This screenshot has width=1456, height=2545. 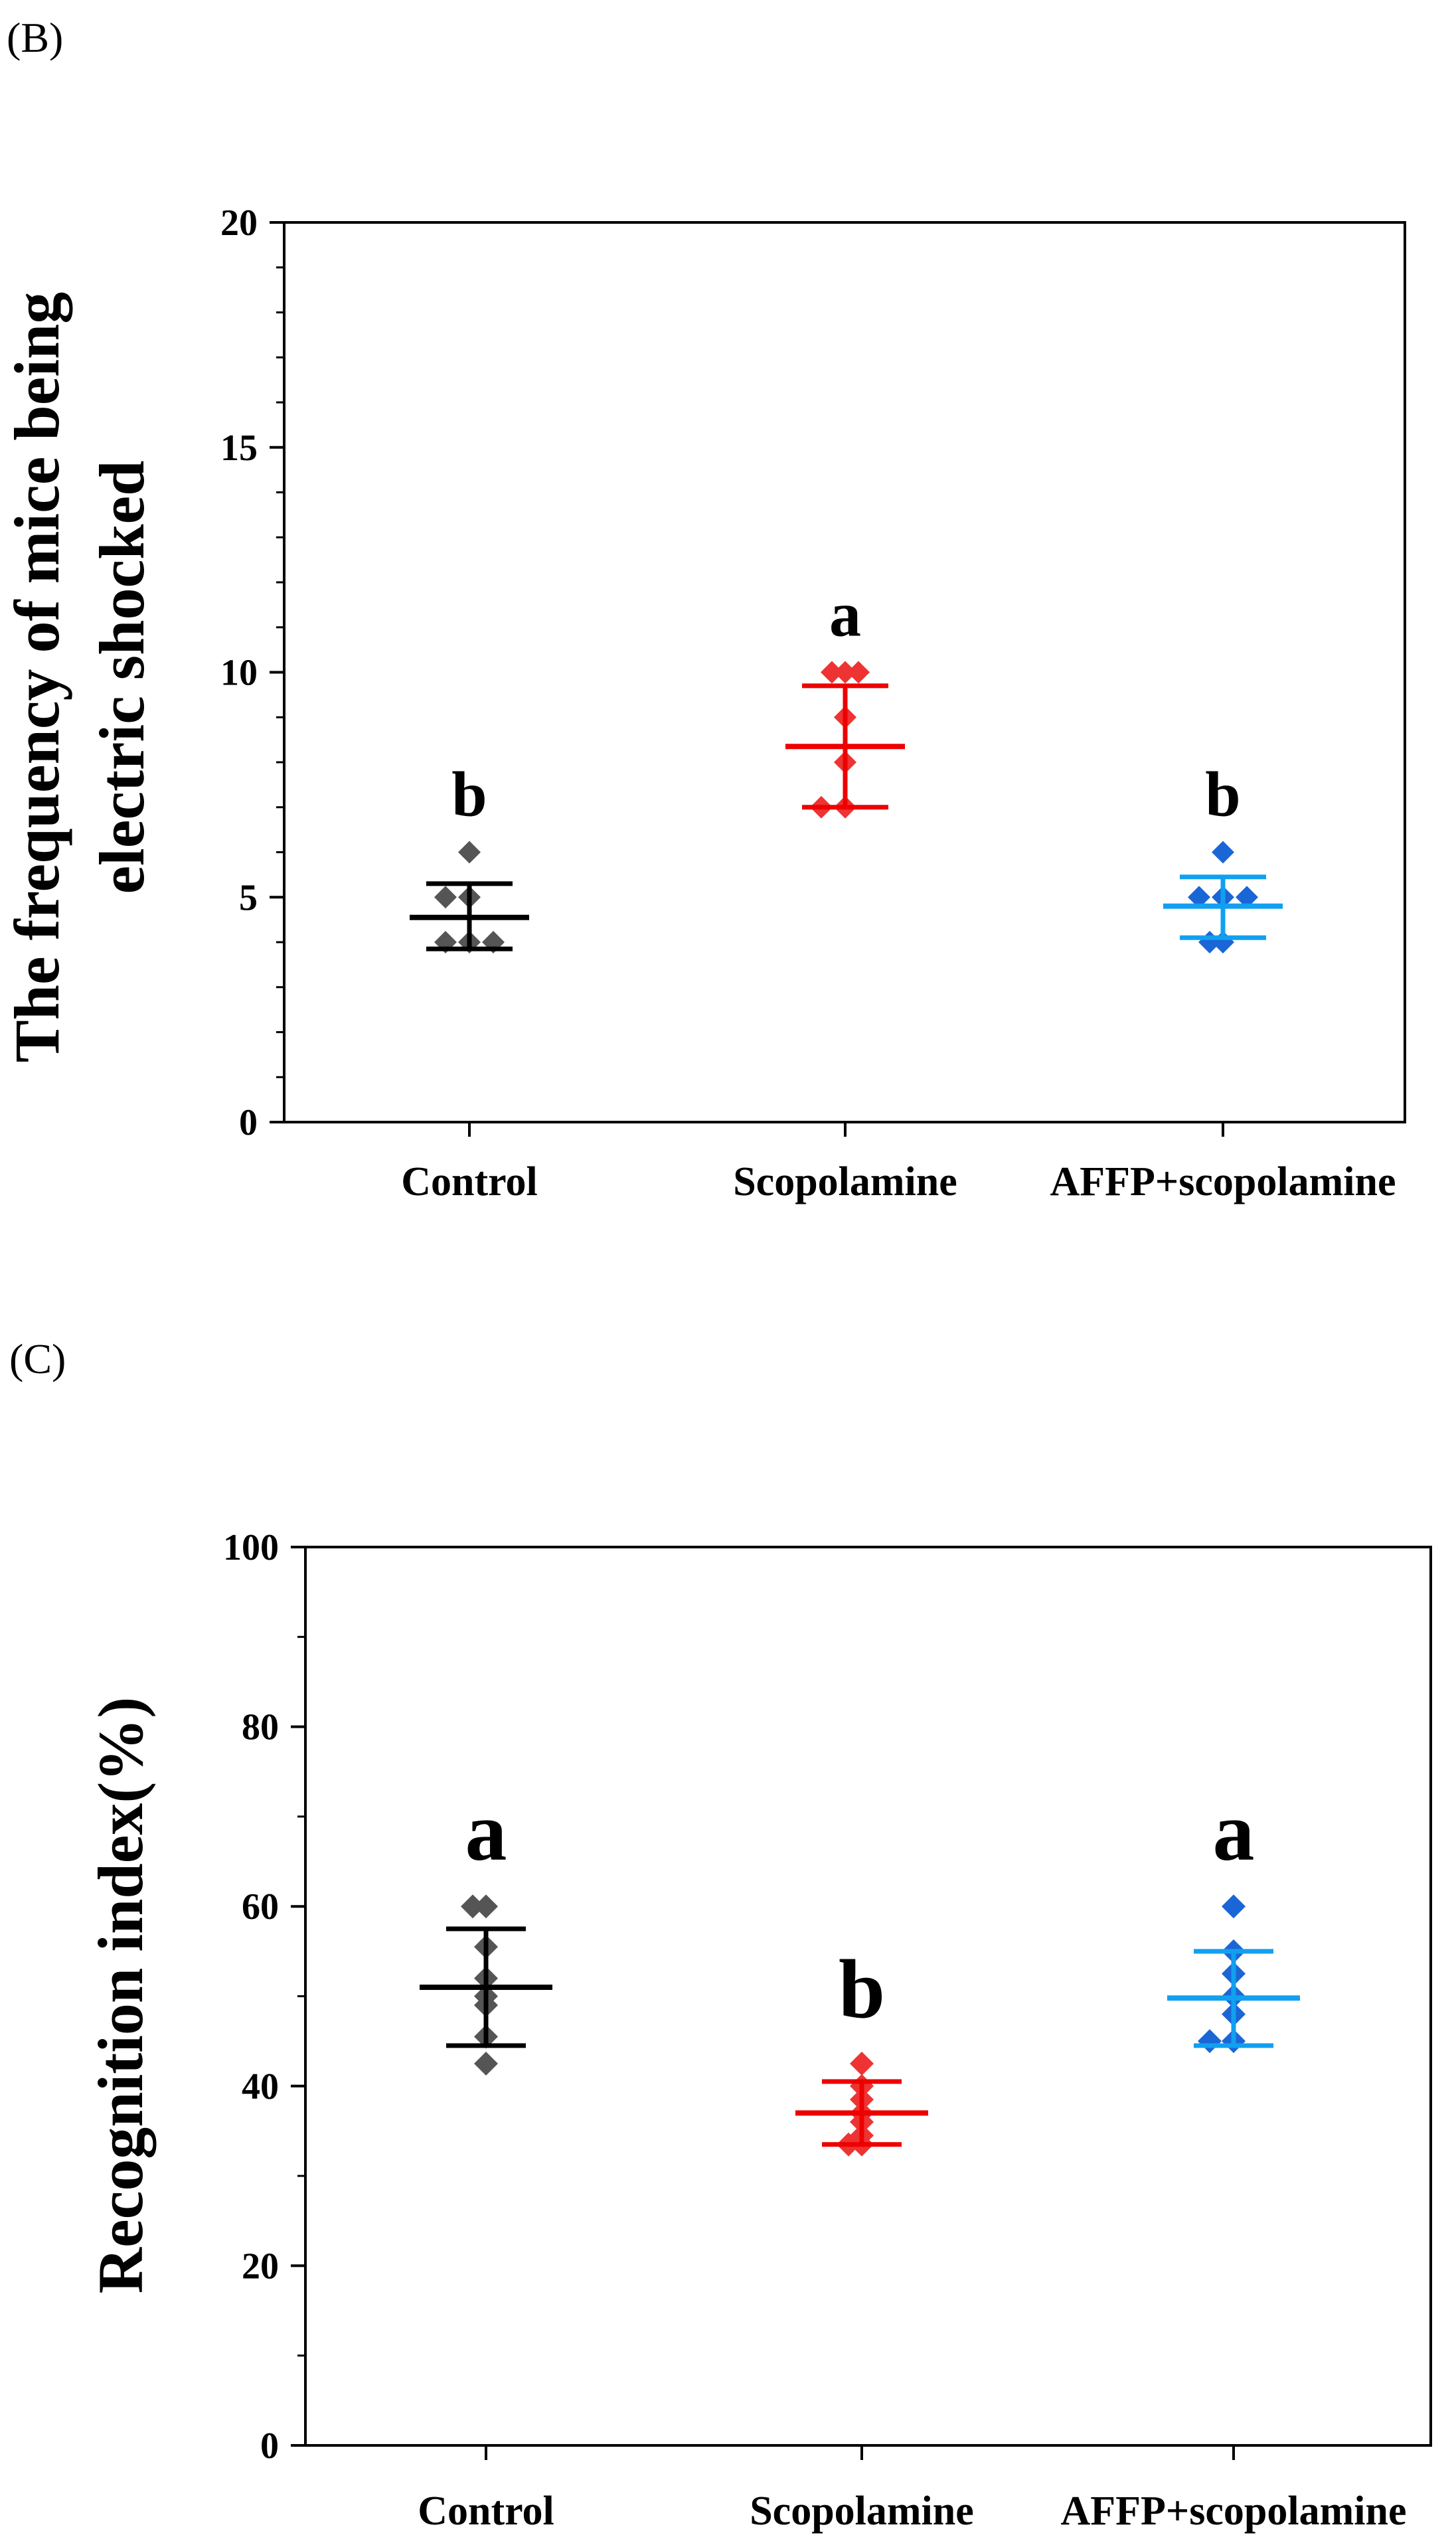 I want to click on panel-label-b: (B), so click(x=35, y=37).